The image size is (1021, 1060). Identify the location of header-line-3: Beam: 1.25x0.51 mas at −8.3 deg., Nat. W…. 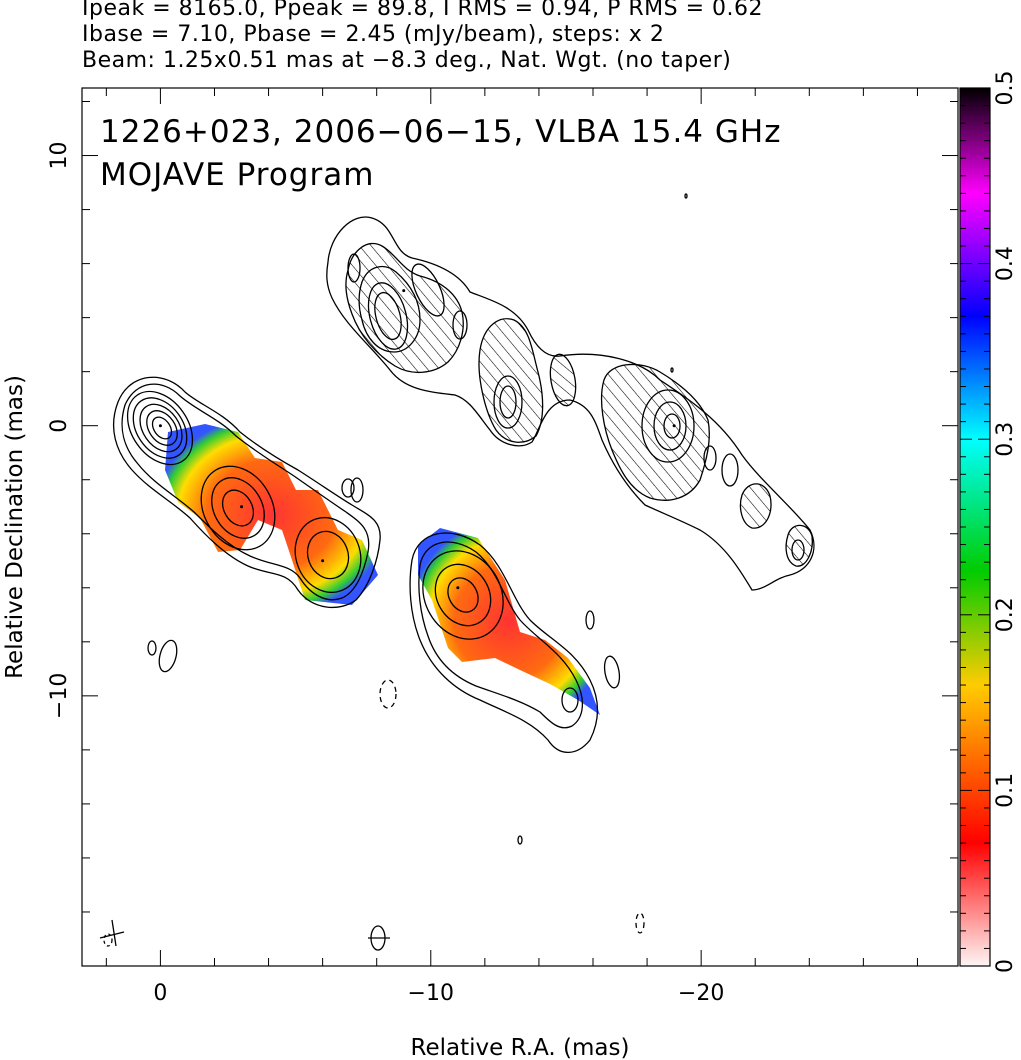
(407, 60).